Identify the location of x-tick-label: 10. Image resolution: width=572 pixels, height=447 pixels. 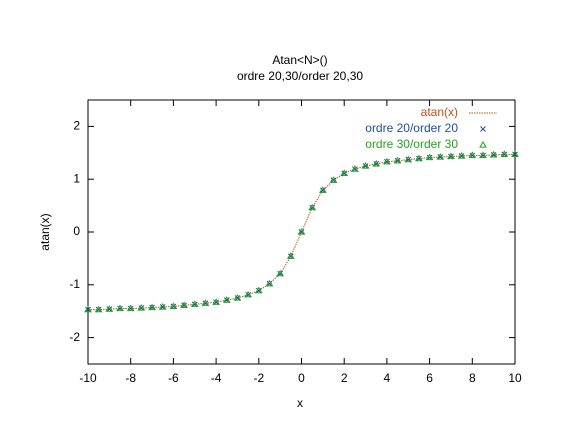
(515, 378).